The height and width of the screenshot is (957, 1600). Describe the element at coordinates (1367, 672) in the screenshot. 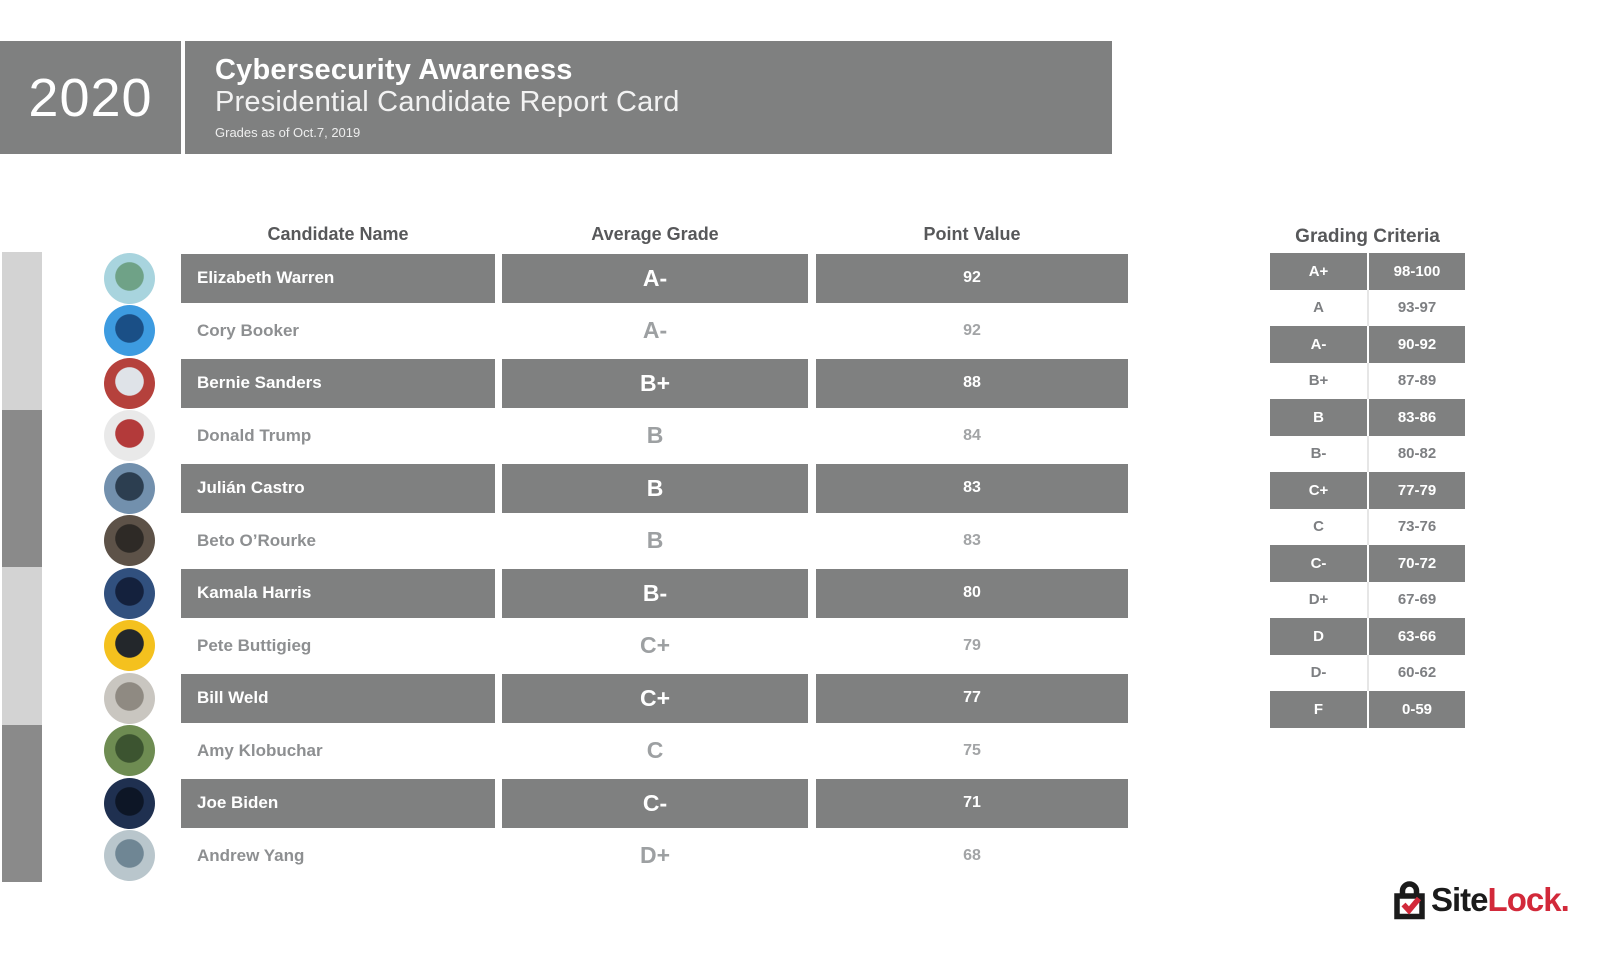

I see `criteria-row: D- 60-62` at that location.